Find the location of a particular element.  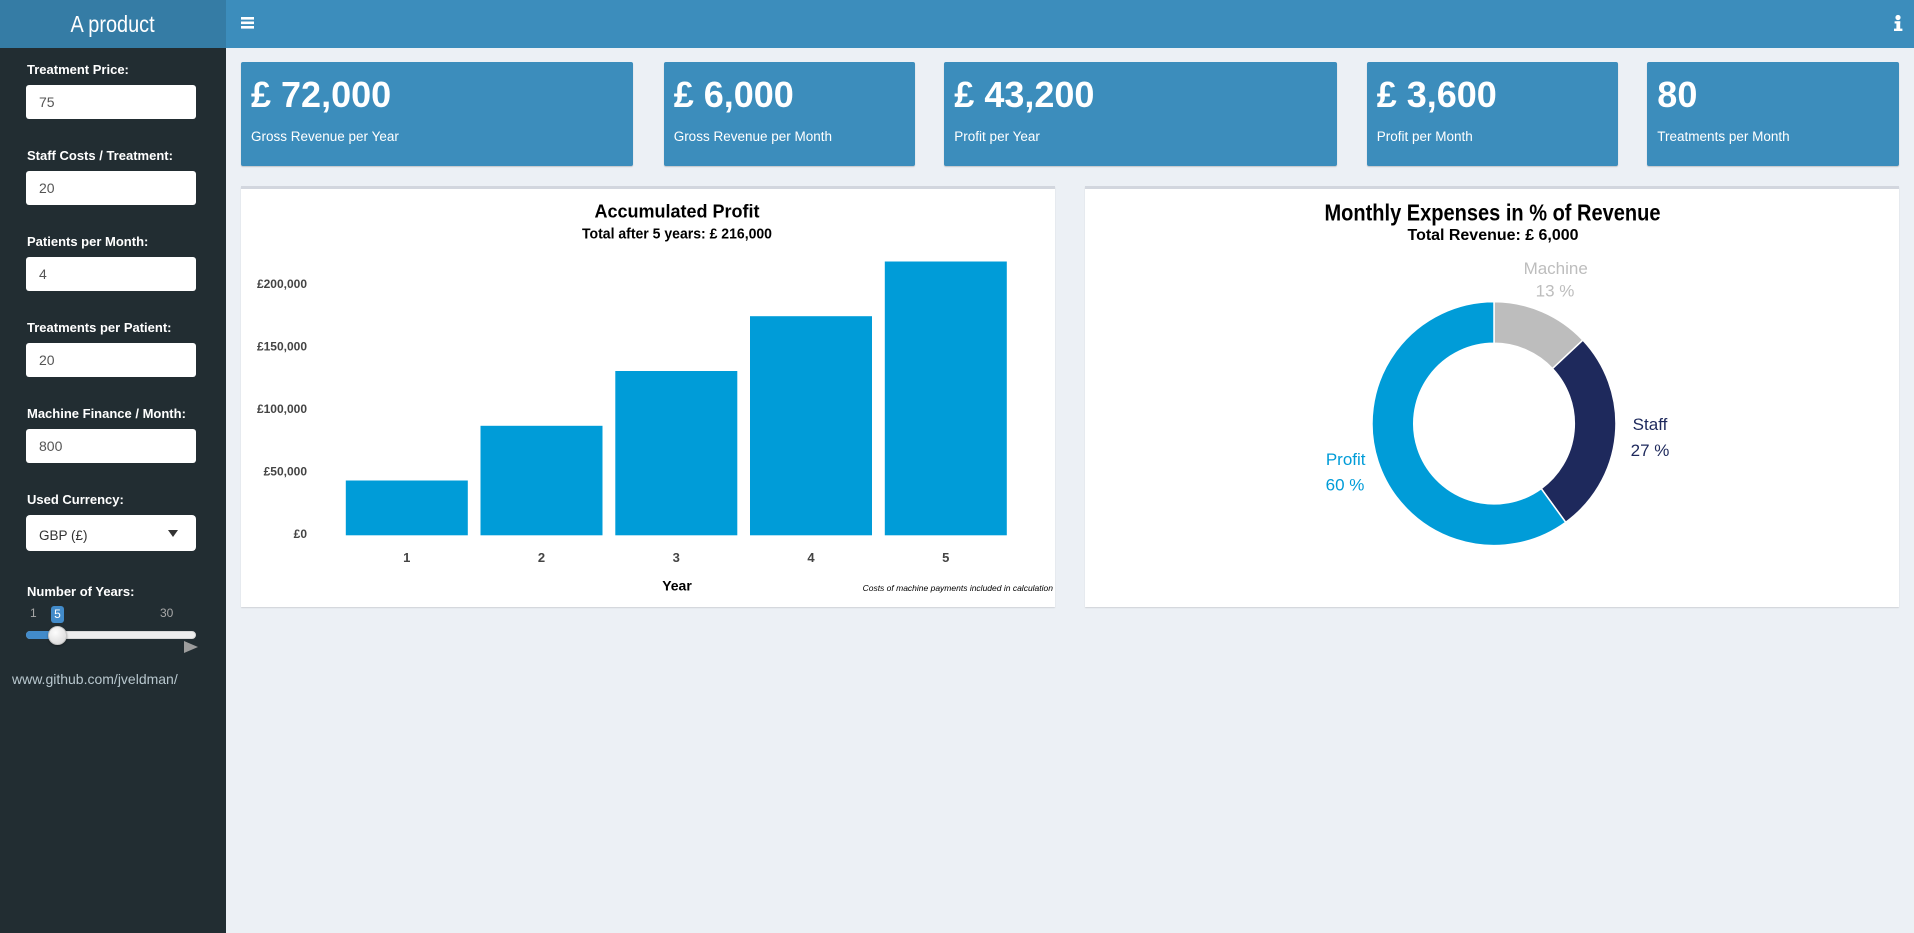

svg-text: 4 is located at coordinates (811, 557).